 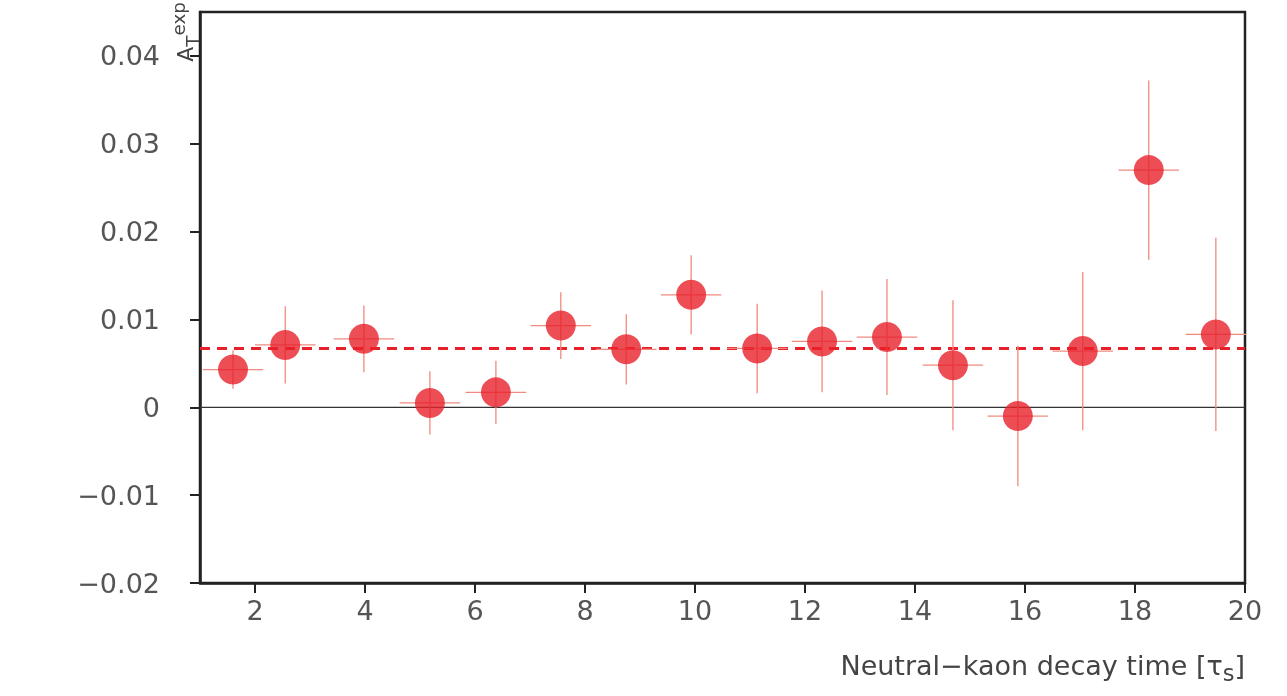 I want to click on y-tick-label: −0.01, so click(x=118, y=495).